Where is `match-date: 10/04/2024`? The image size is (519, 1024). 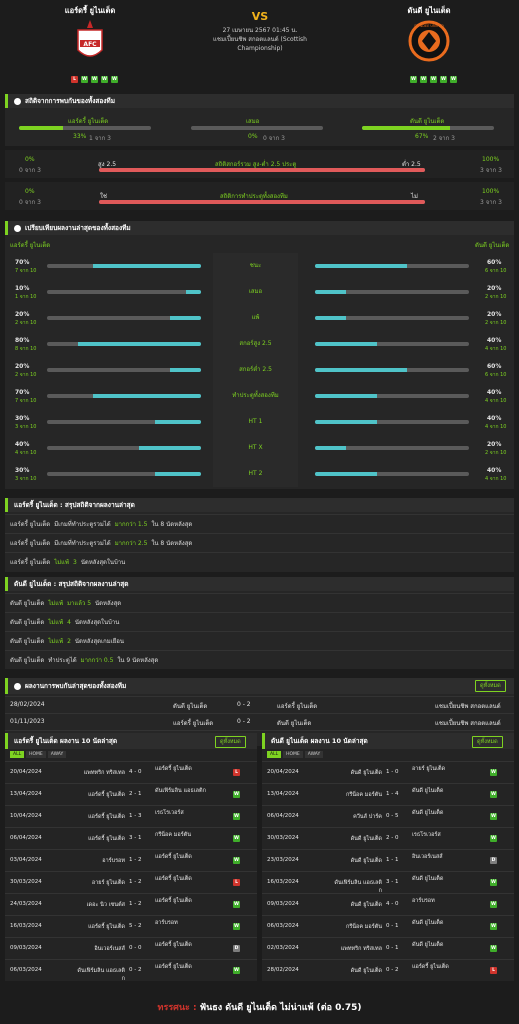
match-date: 10/04/2024 is located at coordinates (26, 816).